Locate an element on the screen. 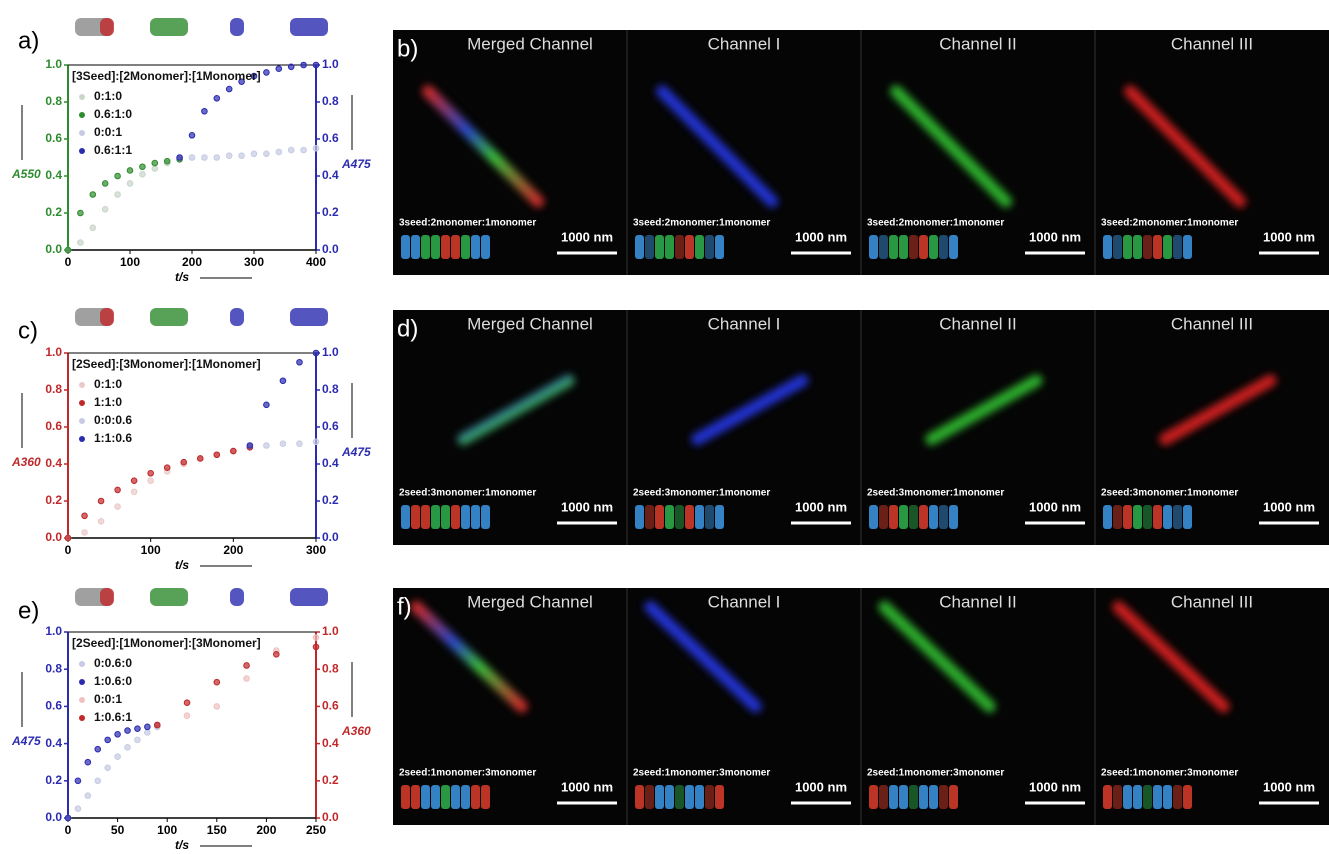  legend-label: 1:0.6:1 is located at coordinates (113, 717).